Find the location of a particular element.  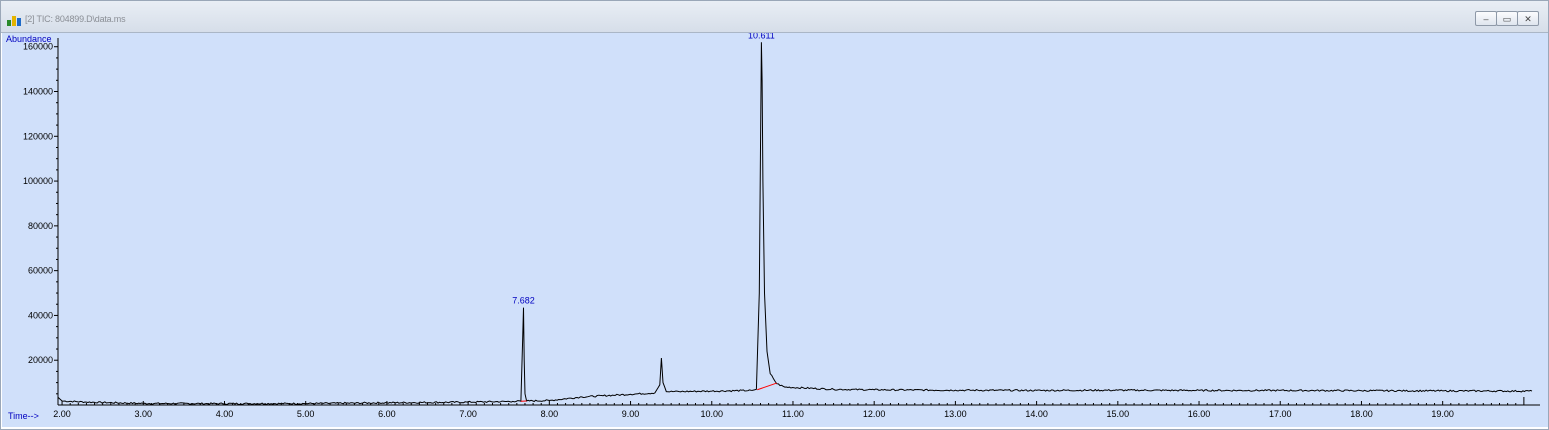

restore-button: ▭ is located at coordinates (1507, 18).